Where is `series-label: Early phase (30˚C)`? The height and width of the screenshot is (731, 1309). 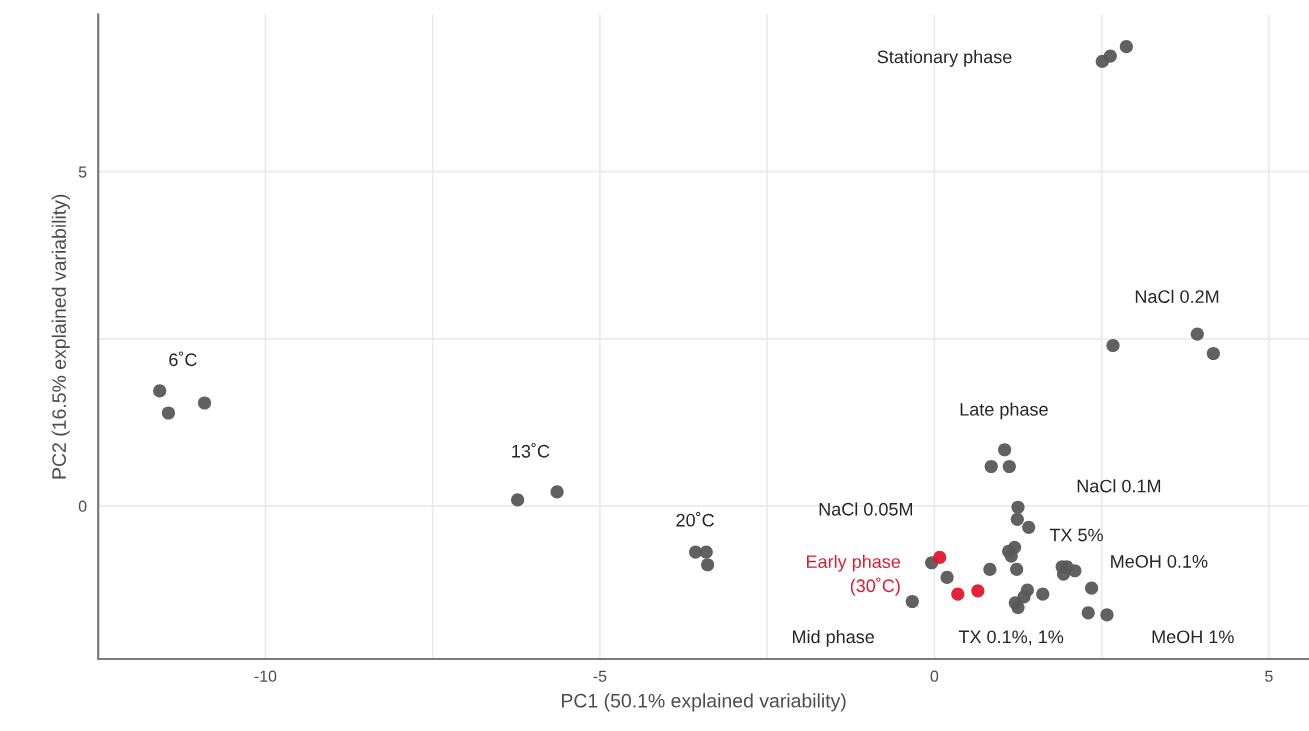
series-label: Early phase (30˚C) is located at coordinates (853, 575).